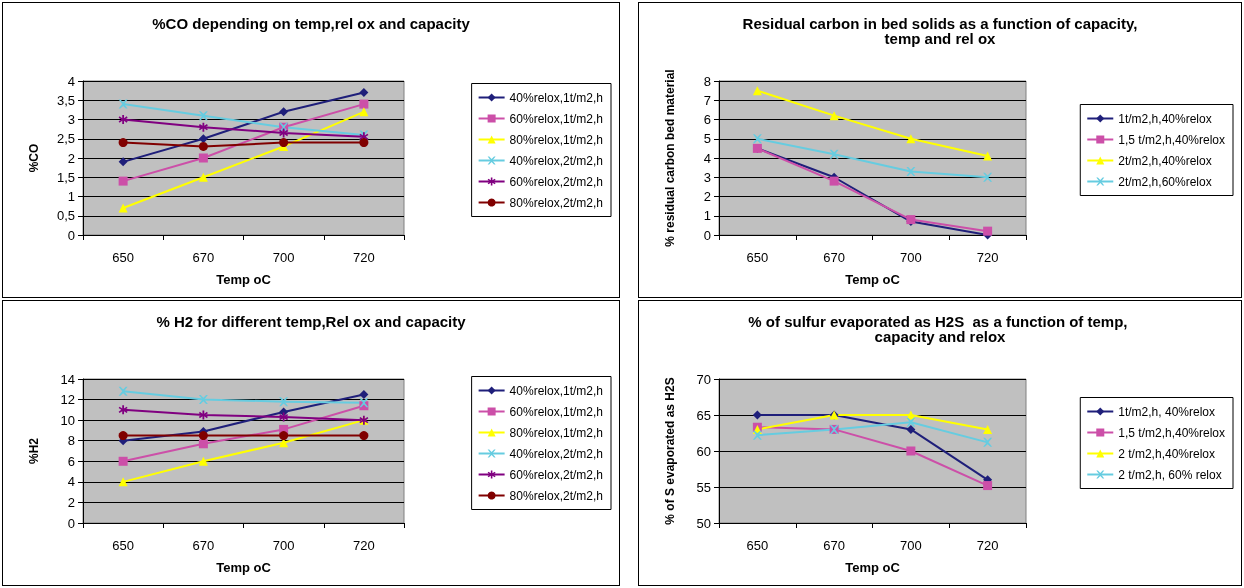  Describe the element at coordinates (311, 23) in the screenshot. I see `chart-title: %CO depending on temp,rel ox and capacity` at that location.